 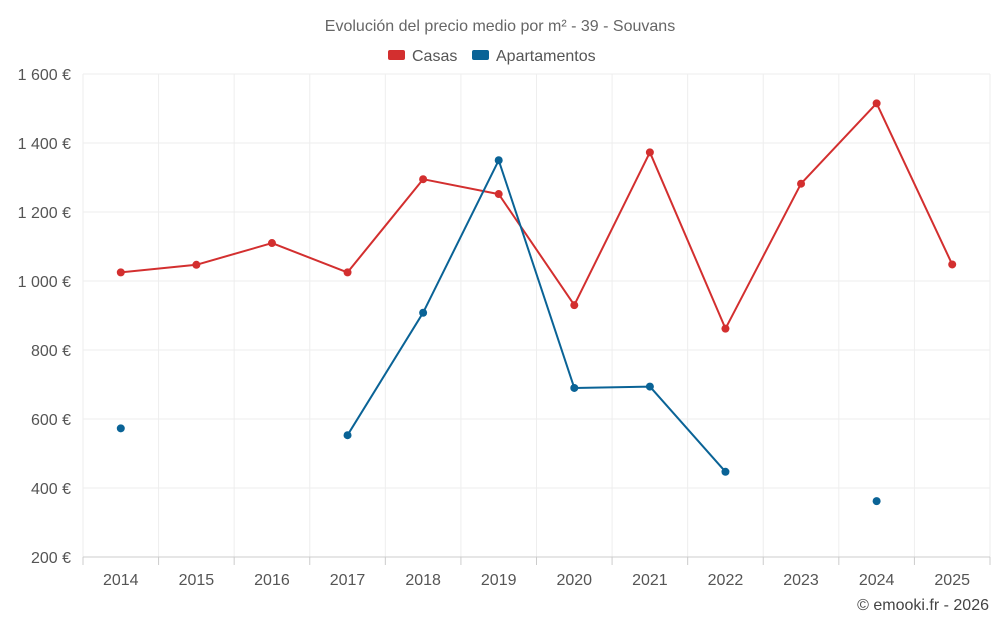 What do you see at coordinates (574, 387) in the screenshot?
I see `point-apartamentos-2020` at bounding box center [574, 387].